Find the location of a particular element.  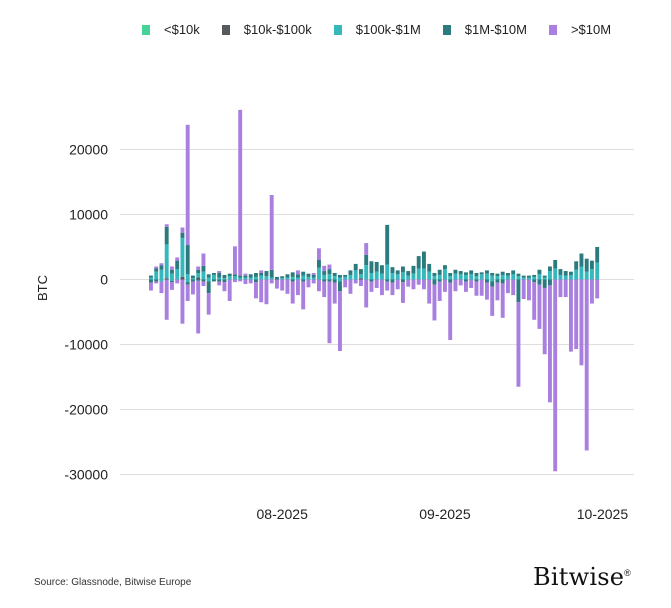

brand-logo: Bitwise® is located at coordinates (582, 577).